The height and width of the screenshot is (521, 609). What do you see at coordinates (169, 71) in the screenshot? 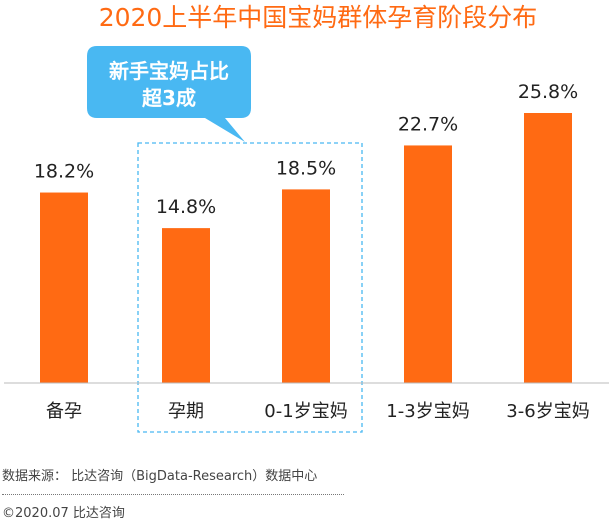
I see `callout-text-line1: 新手宝妈占比` at bounding box center [169, 71].